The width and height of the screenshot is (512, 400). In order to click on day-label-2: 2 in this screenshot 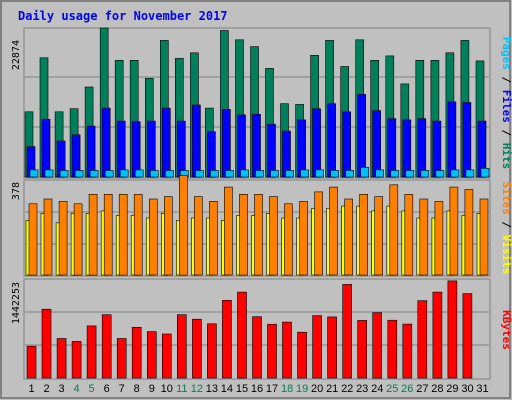, I will do `click(46, 389)`.